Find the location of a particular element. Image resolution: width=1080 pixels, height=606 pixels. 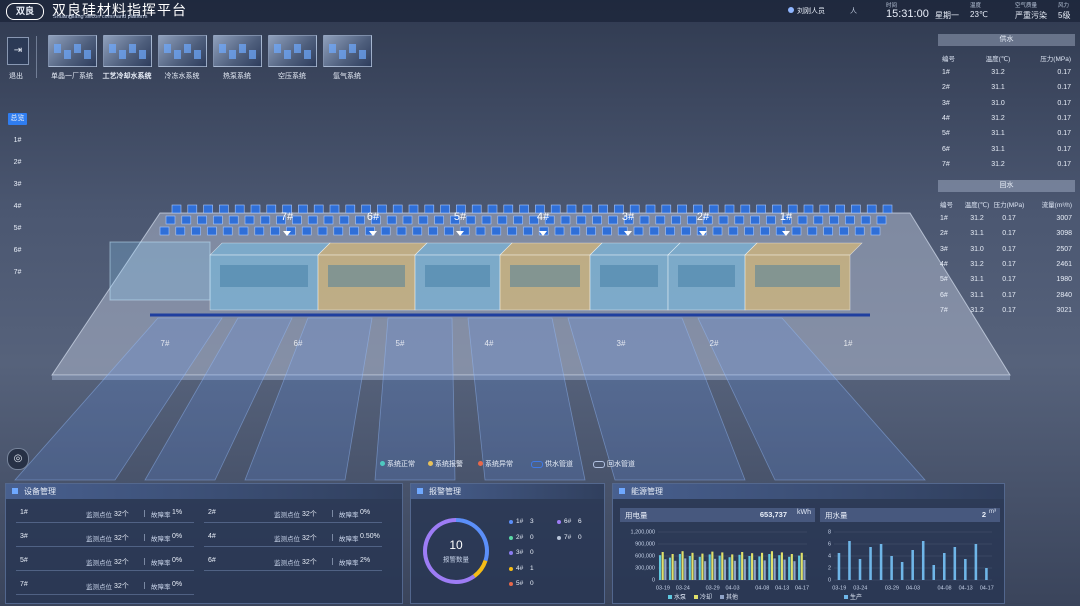

system-label: 单晶一厂系统 is located at coordinates (72, 76).